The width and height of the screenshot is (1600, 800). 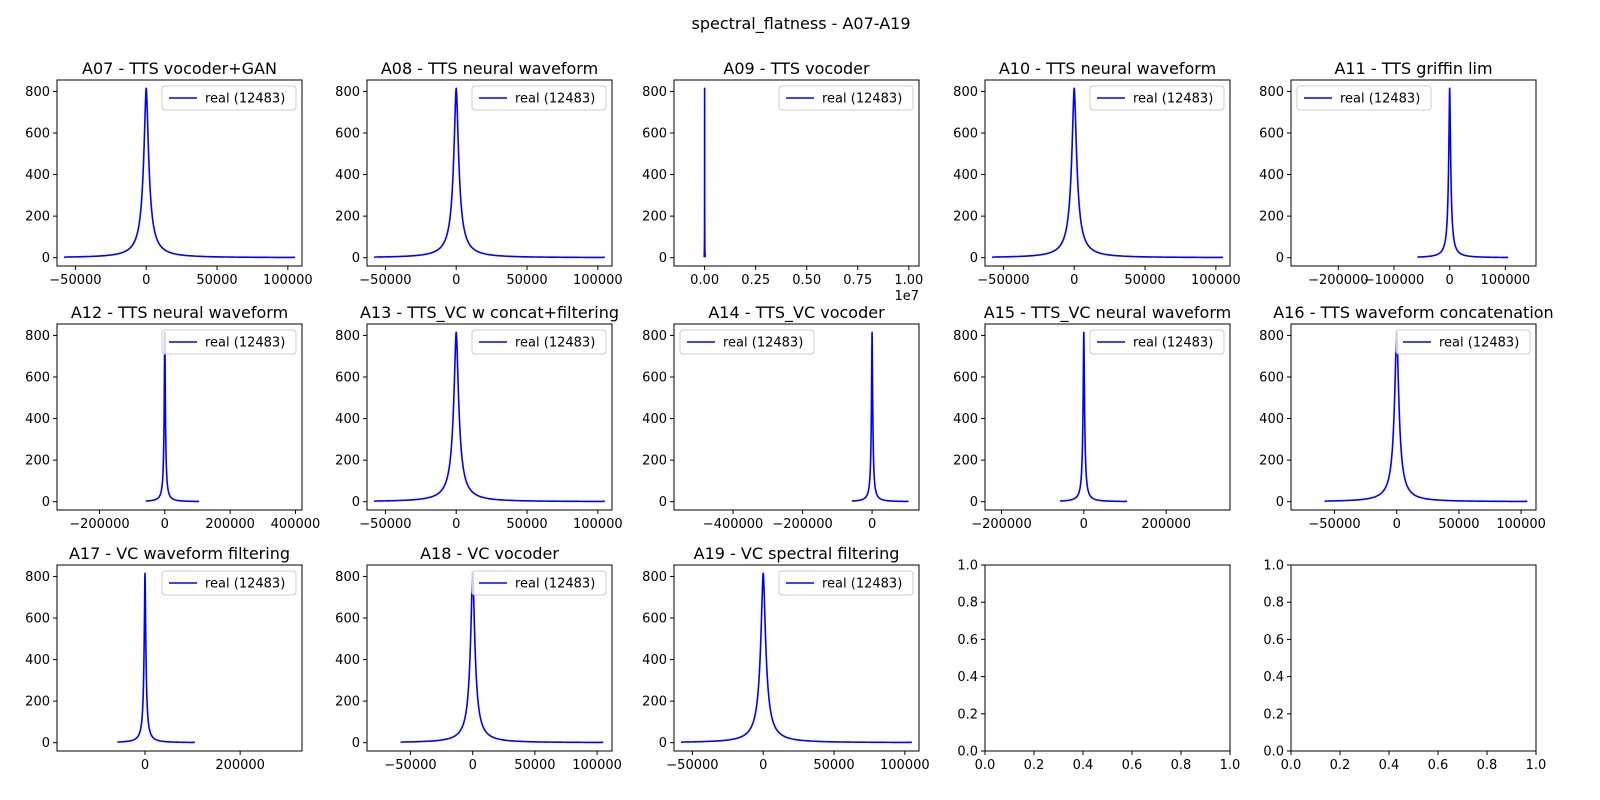 I want to click on x-tick-label: 0.0, so click(x=1291, y=765).